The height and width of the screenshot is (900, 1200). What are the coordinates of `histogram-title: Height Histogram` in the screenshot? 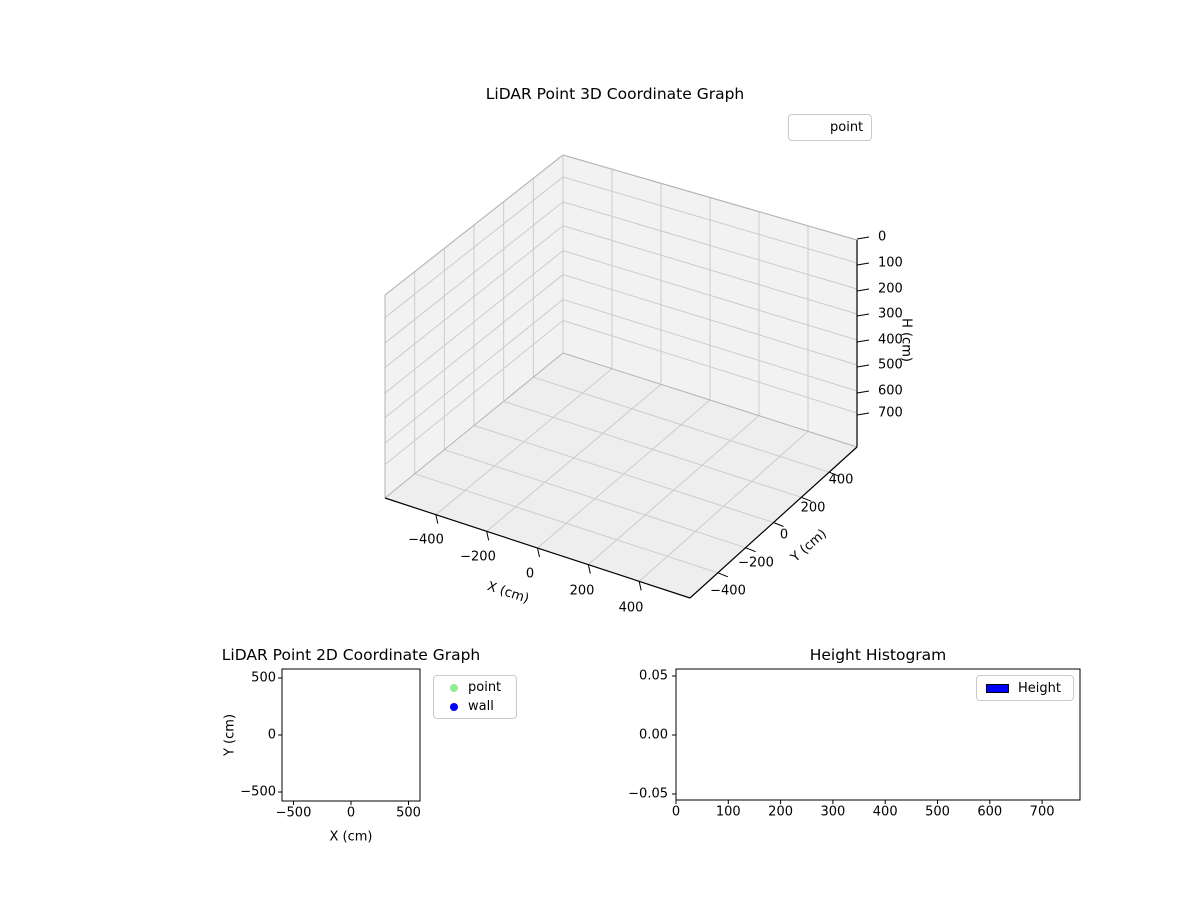 It's located at (878, 655).